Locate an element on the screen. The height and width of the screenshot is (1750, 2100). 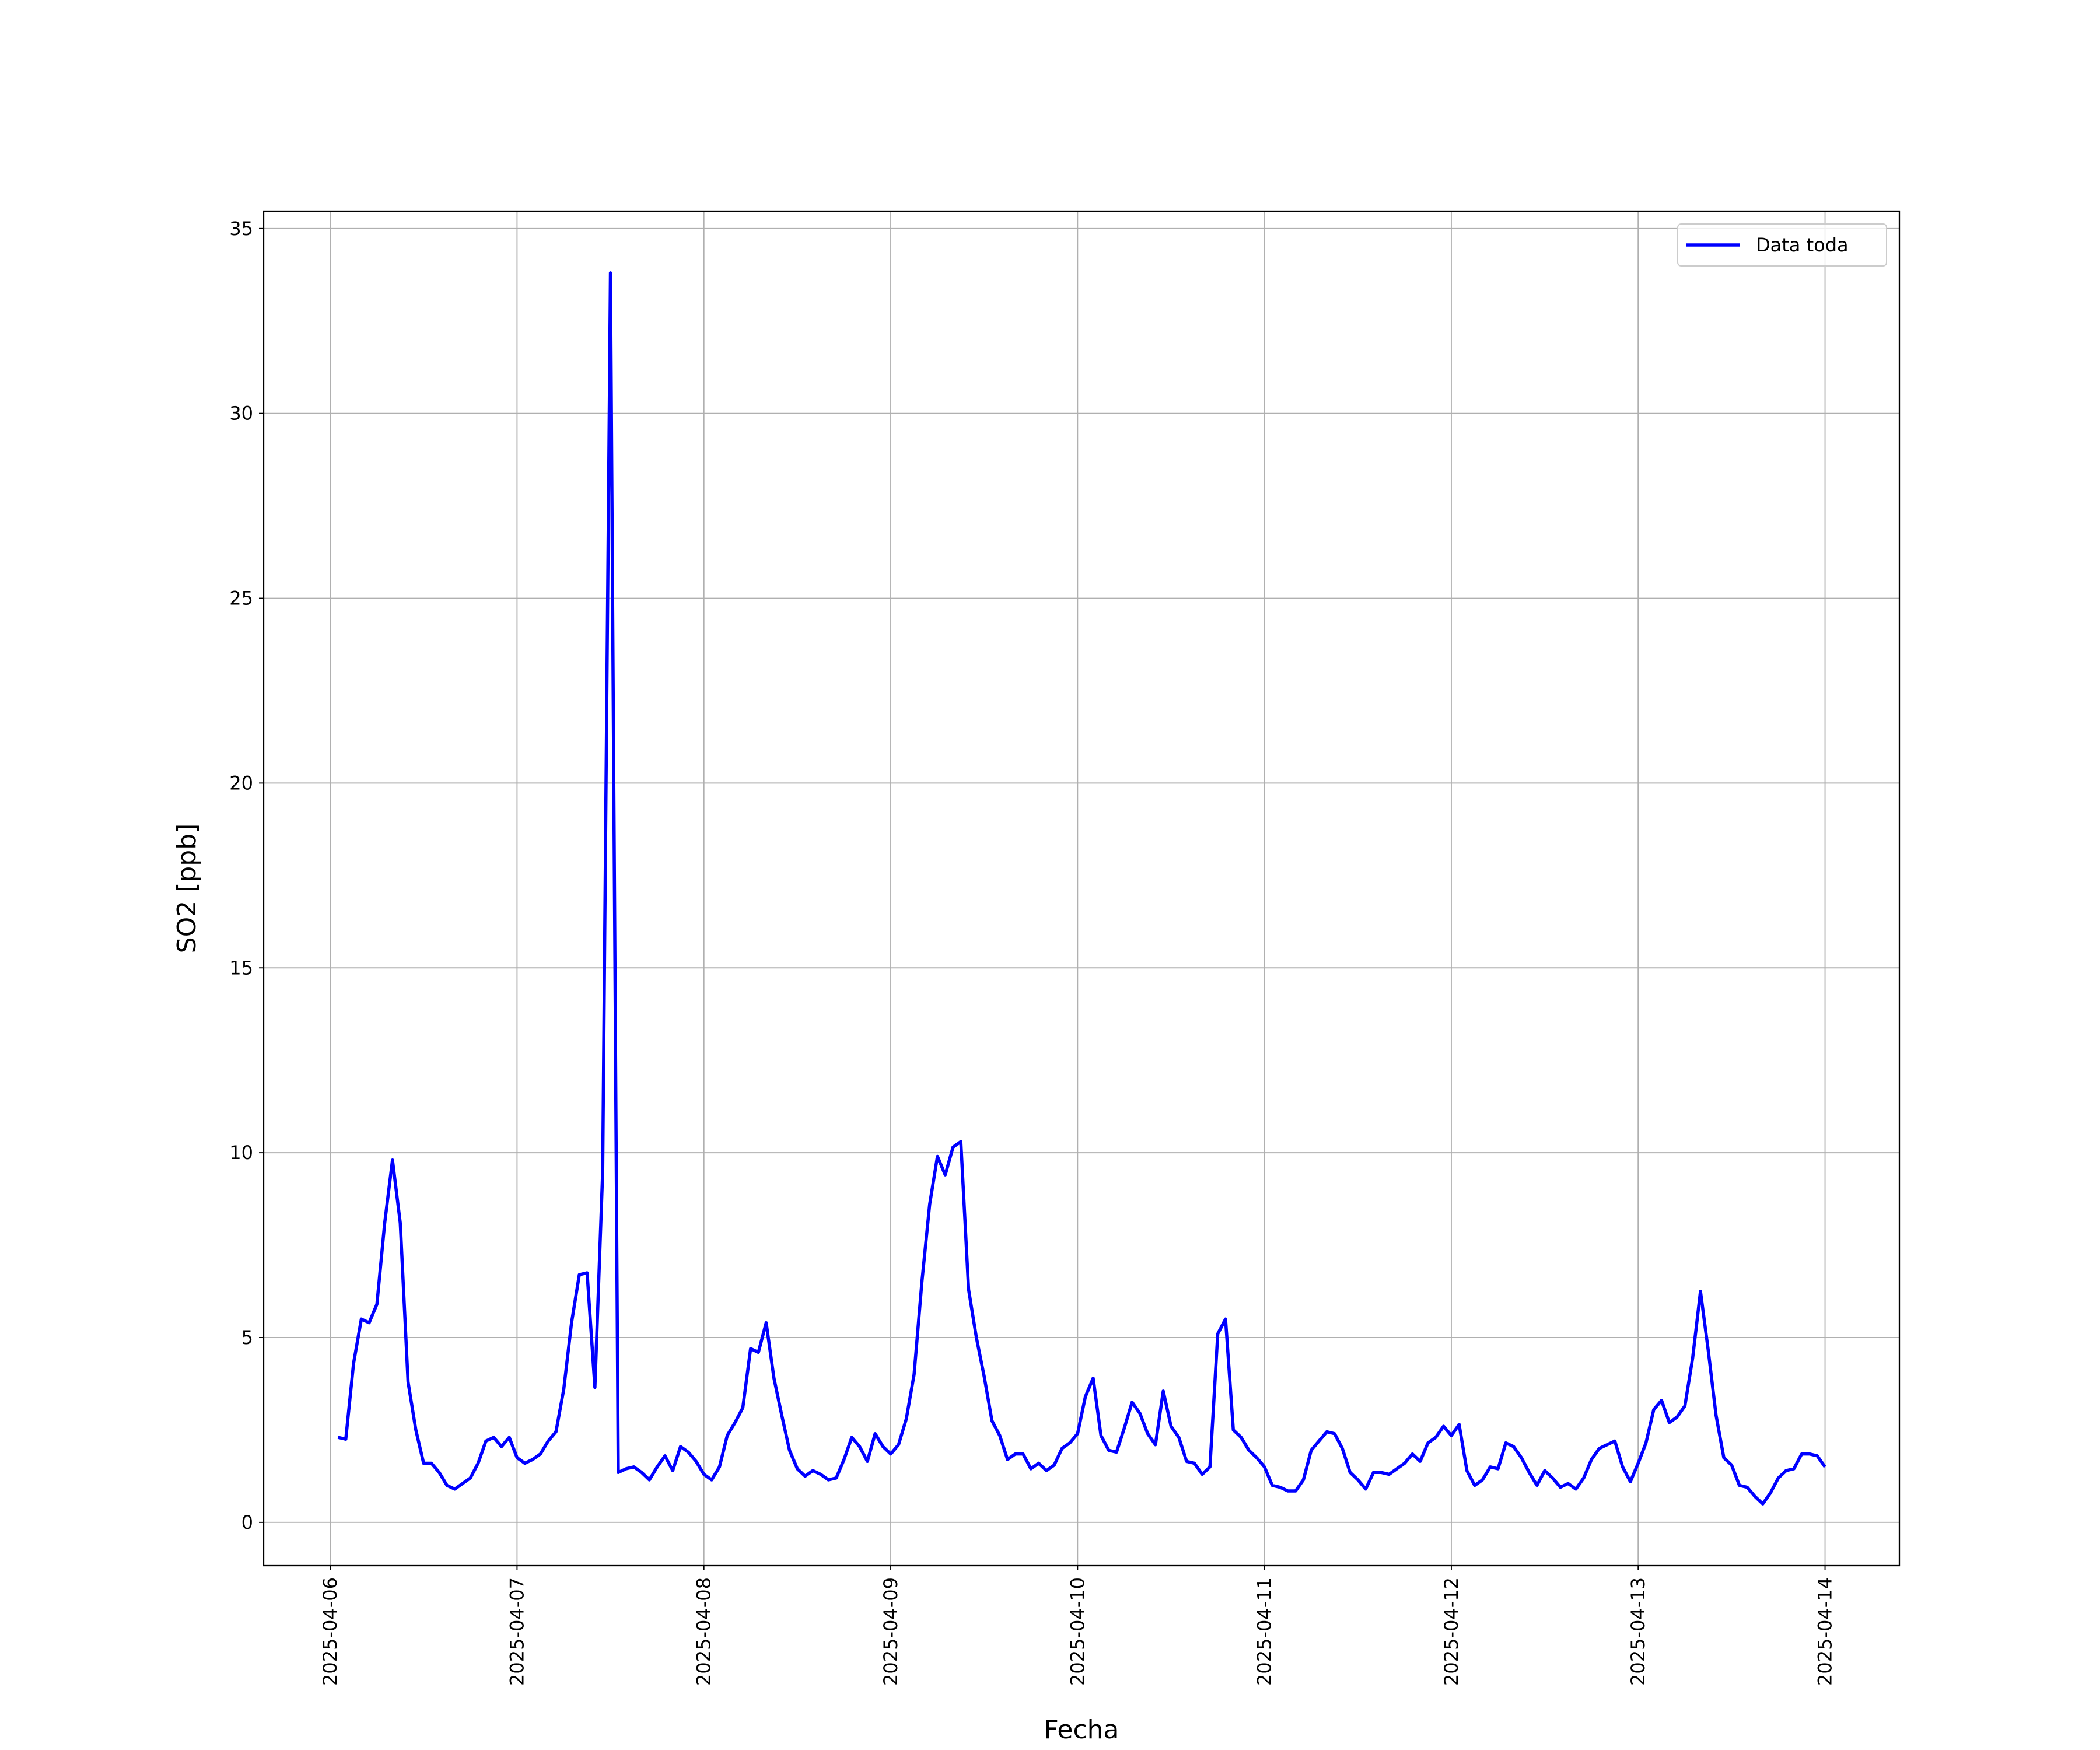
y-tick-label: 15 is located at coordinates (241, 968).